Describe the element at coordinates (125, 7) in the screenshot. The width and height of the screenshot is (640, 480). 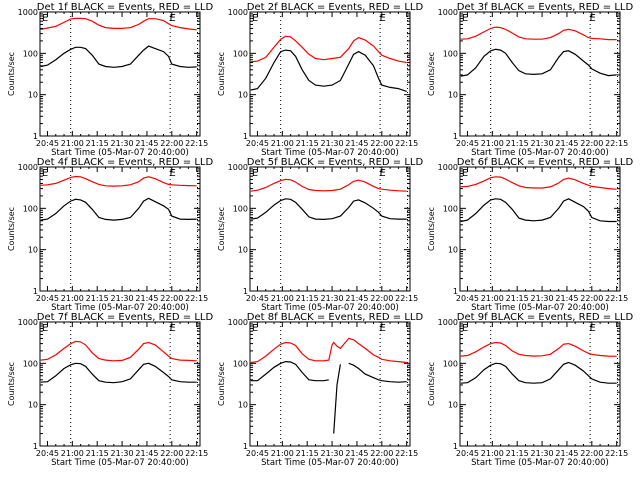
I see `chart-title: Det 1f BLACK = Events, RED = LLD` at that location.